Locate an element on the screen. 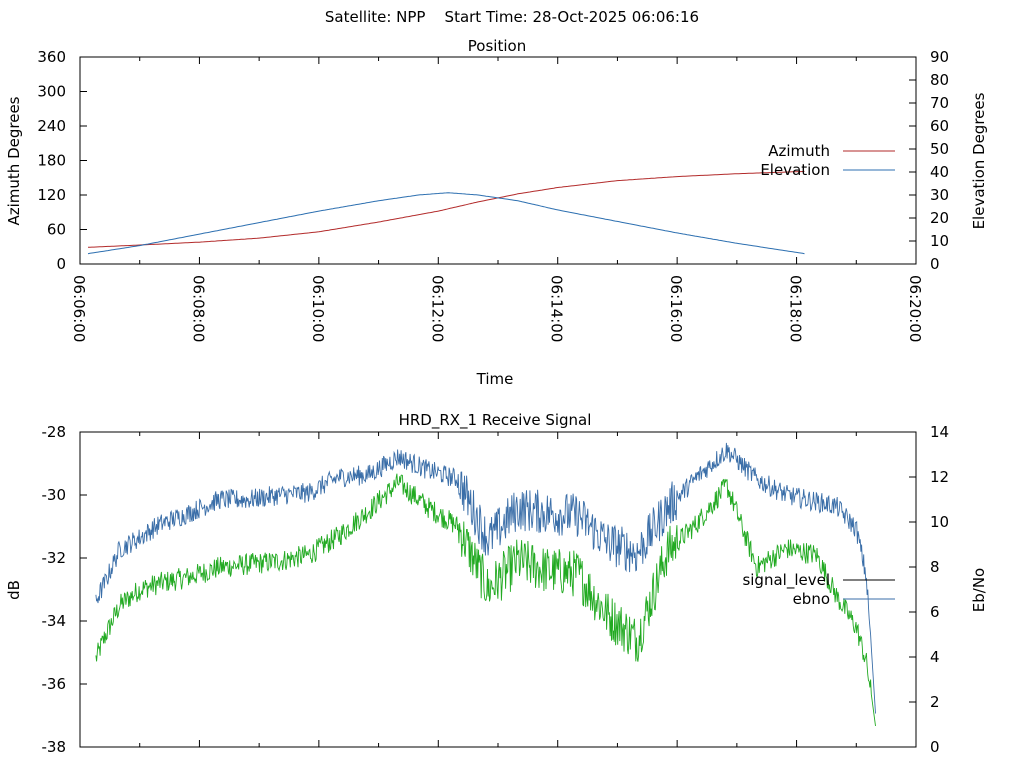 This screenshot has height=773, width=1024. elevation-tick-label: 60 is located at coordinates (939, 126).